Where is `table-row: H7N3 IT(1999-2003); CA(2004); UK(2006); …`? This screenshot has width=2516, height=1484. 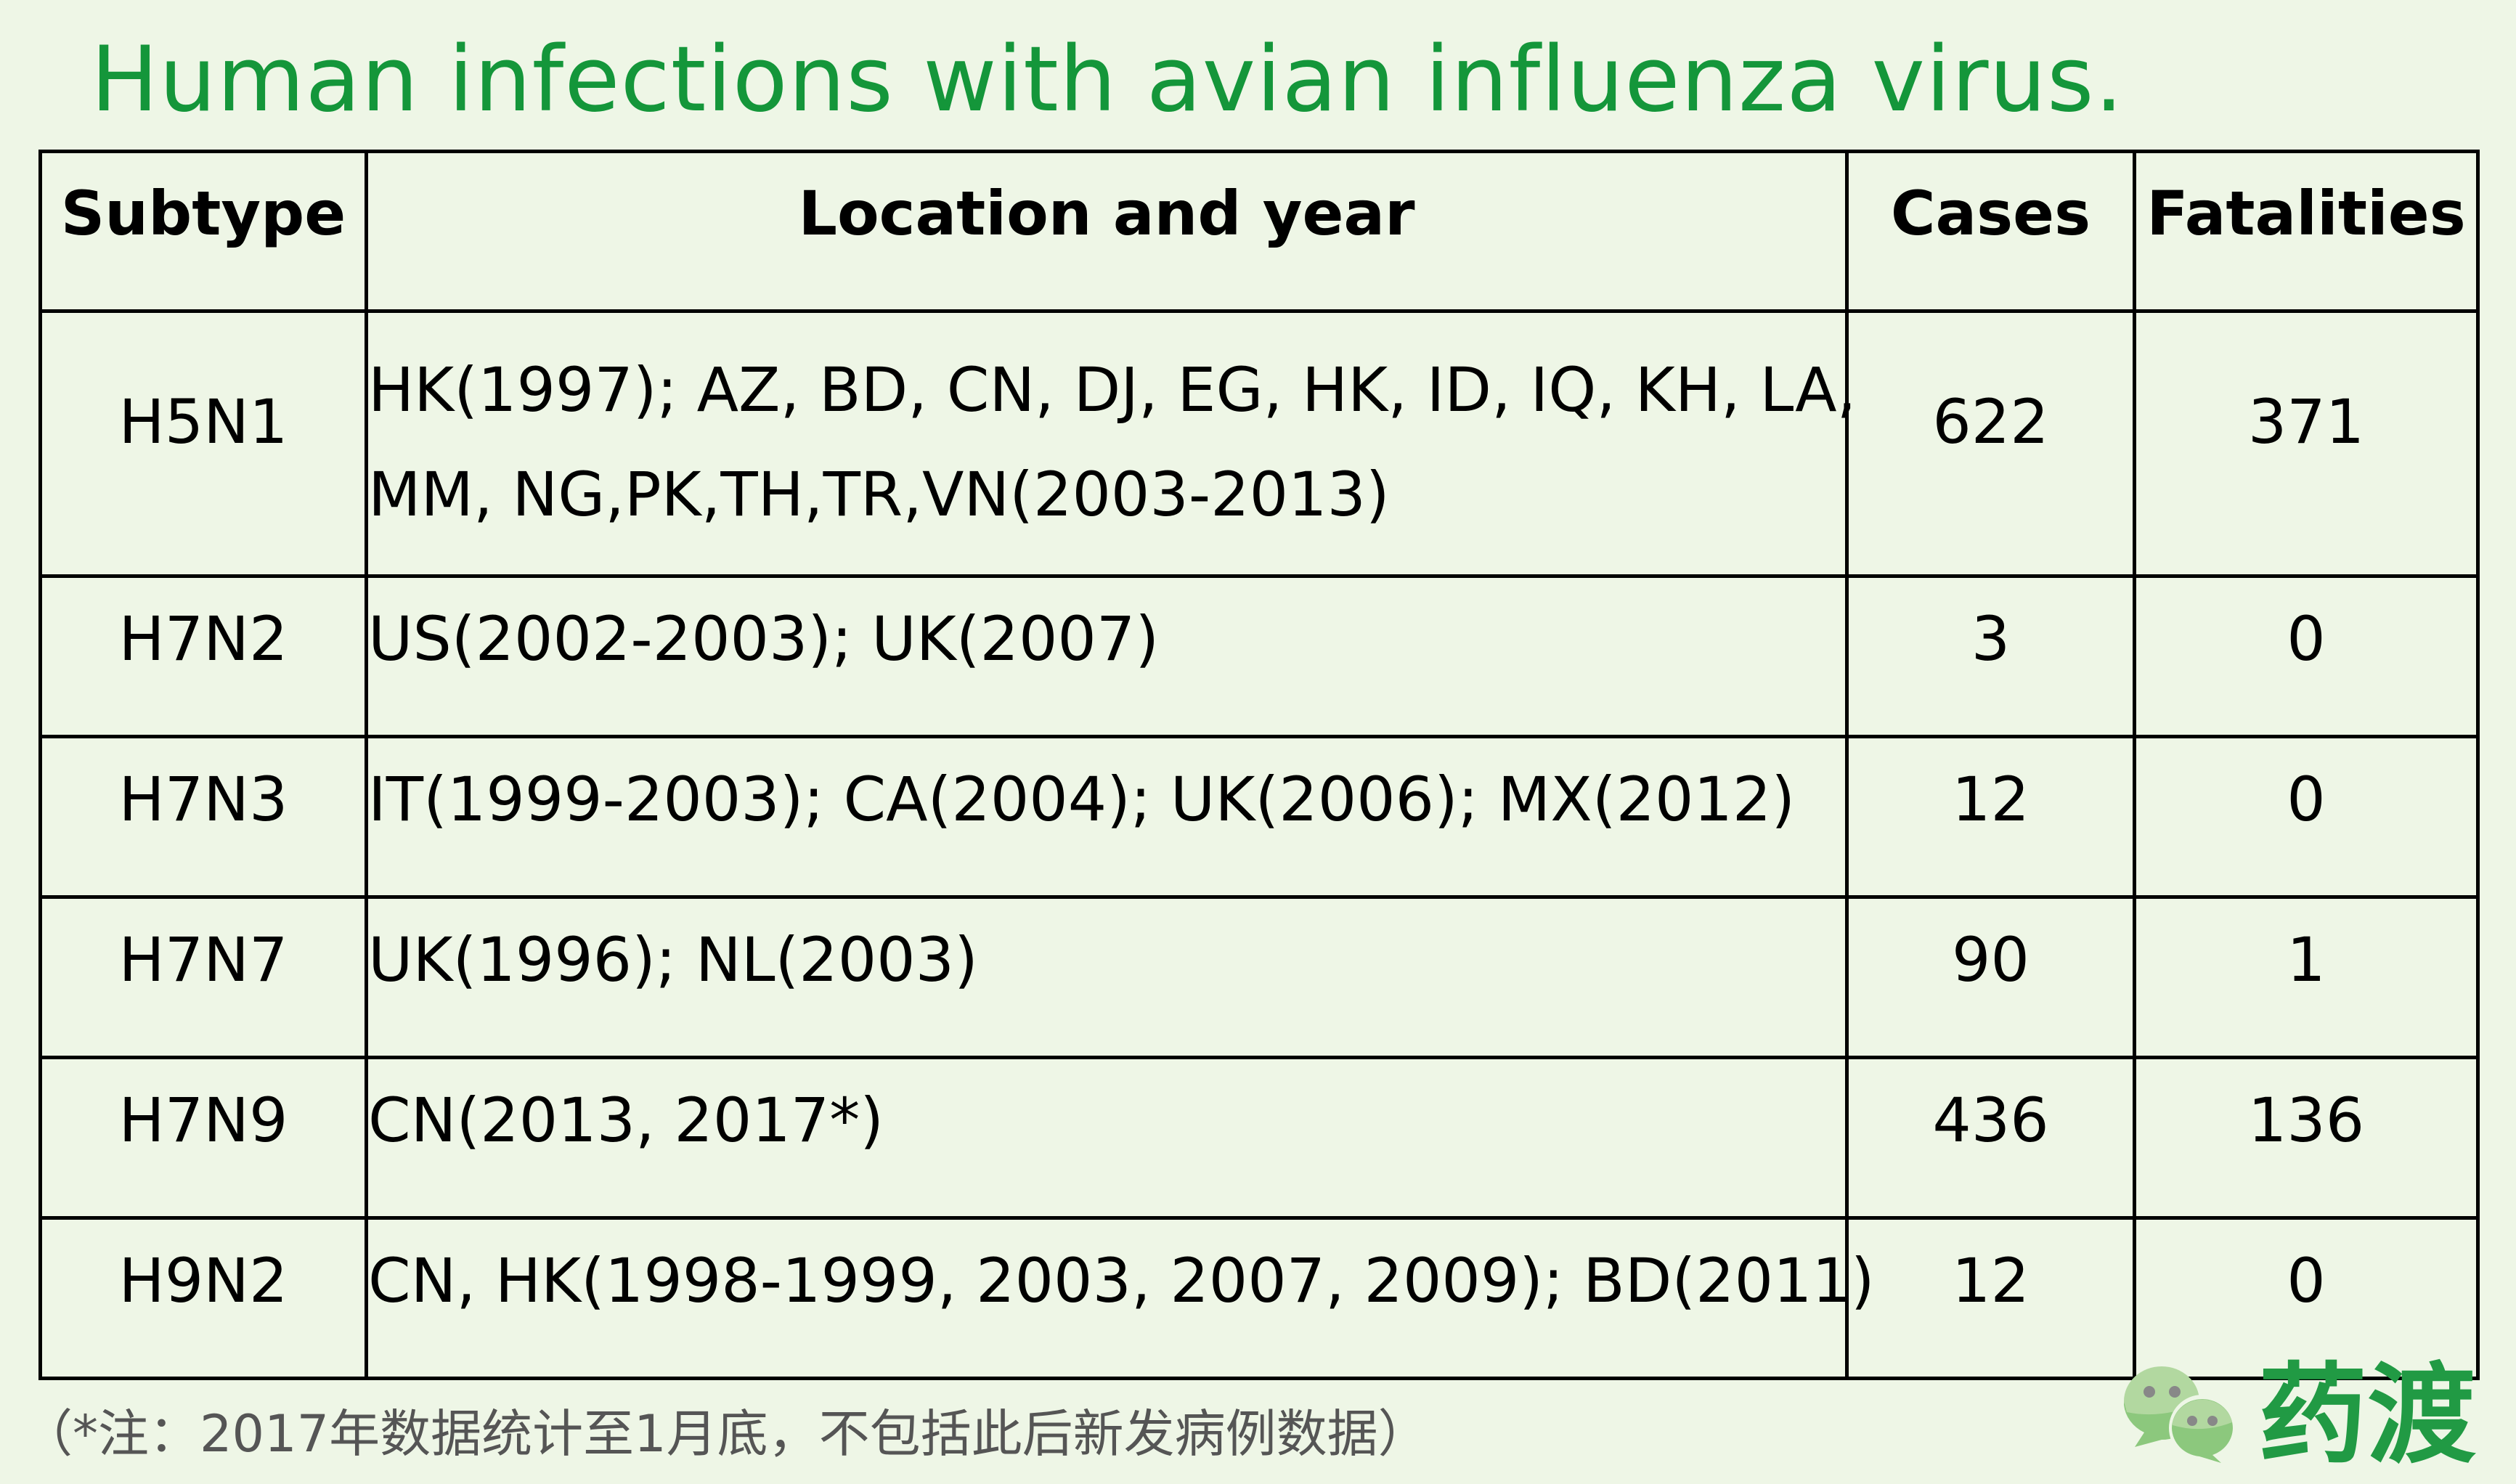 table-row: H7N3 IT(1999-2003); CA(2004); UK(2006); … is located at coordinates (1259, 817).